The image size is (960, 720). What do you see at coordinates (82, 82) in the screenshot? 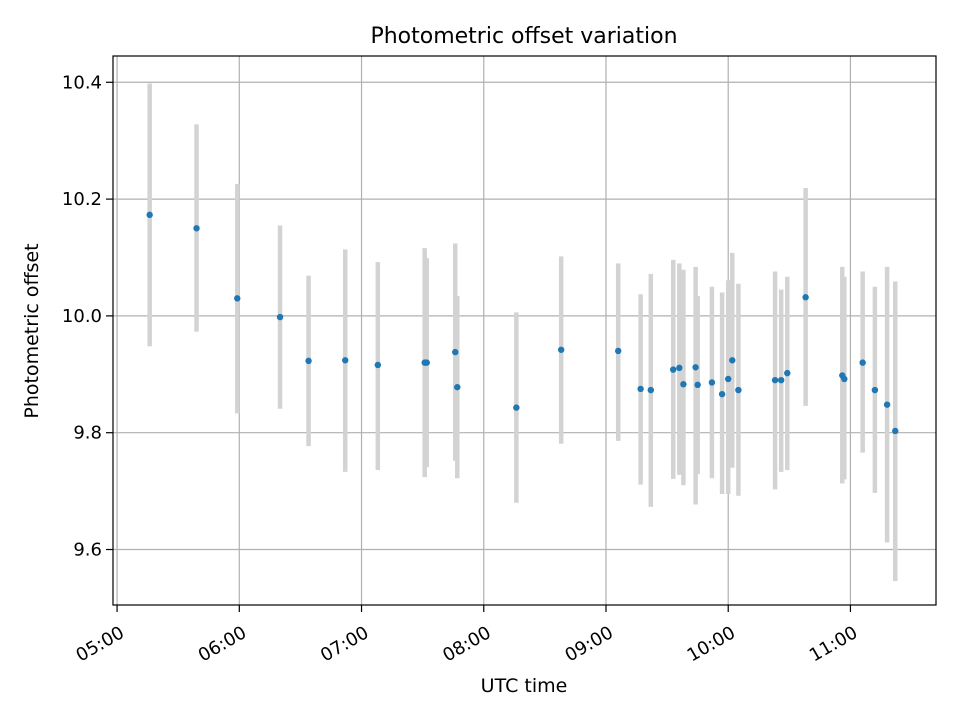
I see `y-tick-label: 10.4` at bounding box center [82, 82].